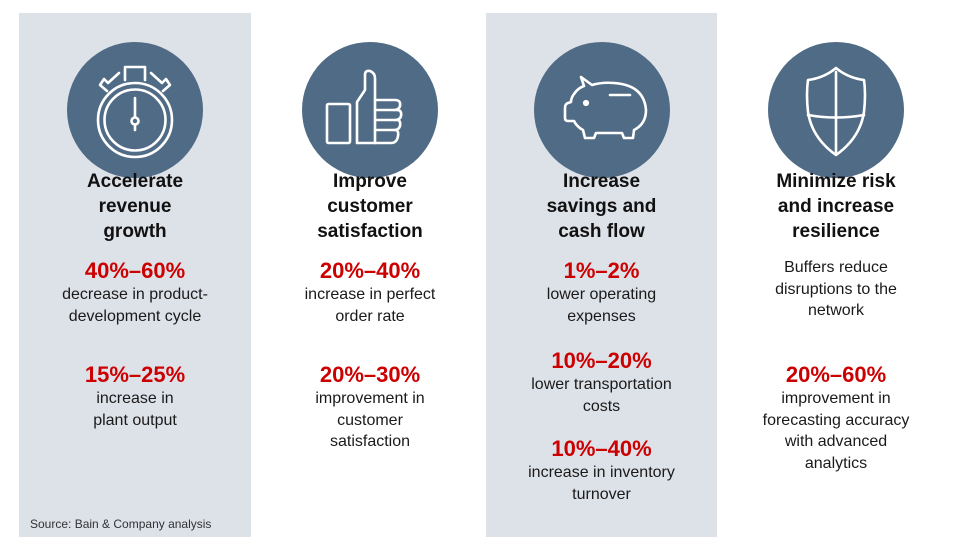 The width and height of the screenshot is (959, 554). Describe the element at coordinates (370, 181) in the screenshot. I see `title-line: Improve` at that location.